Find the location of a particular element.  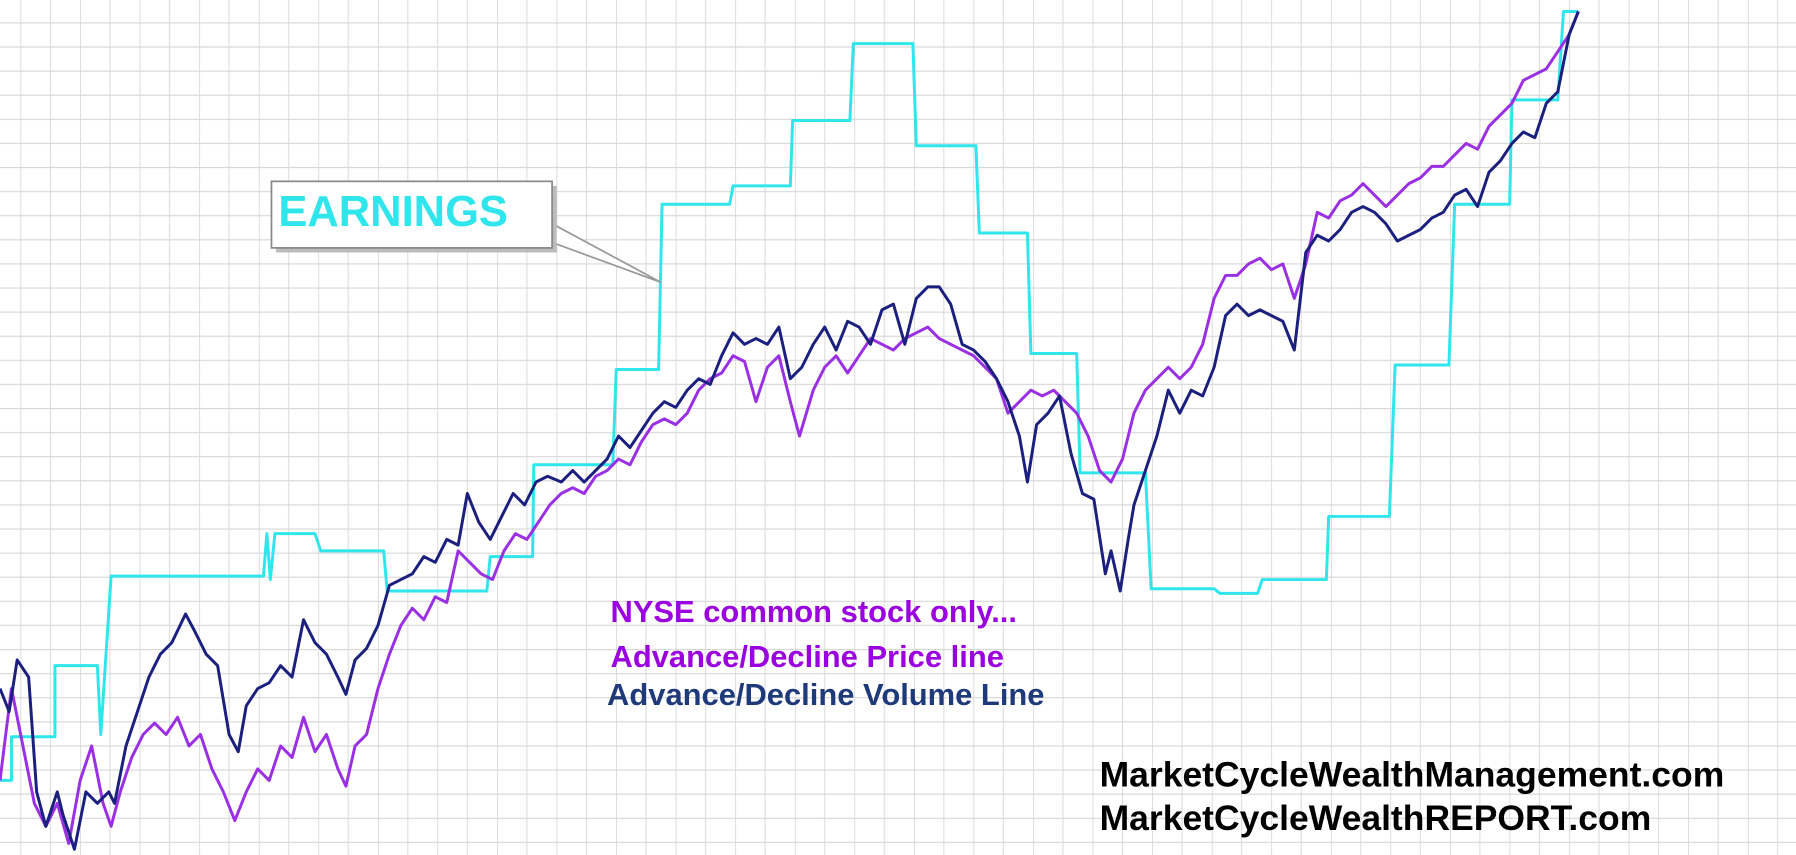

callout-box is located at coordinates (411, 214).